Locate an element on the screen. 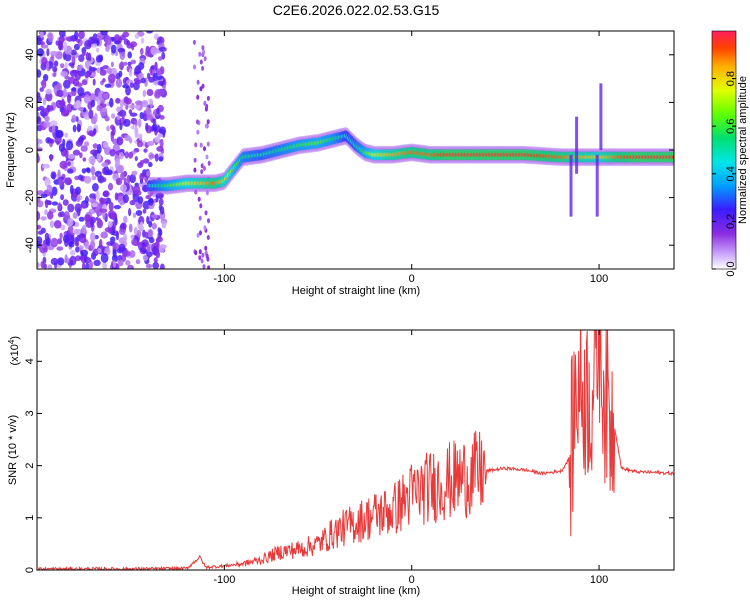 Image resolution: width=750 pixels, height=600 pixels. snr-y-multiplier-close: ) is located at coordinates (15, 338).